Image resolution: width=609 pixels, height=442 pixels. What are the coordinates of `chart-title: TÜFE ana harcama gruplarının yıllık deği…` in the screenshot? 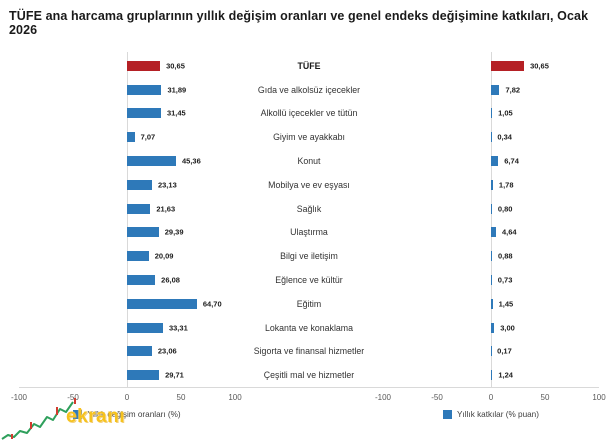 It's located at (299, 23).